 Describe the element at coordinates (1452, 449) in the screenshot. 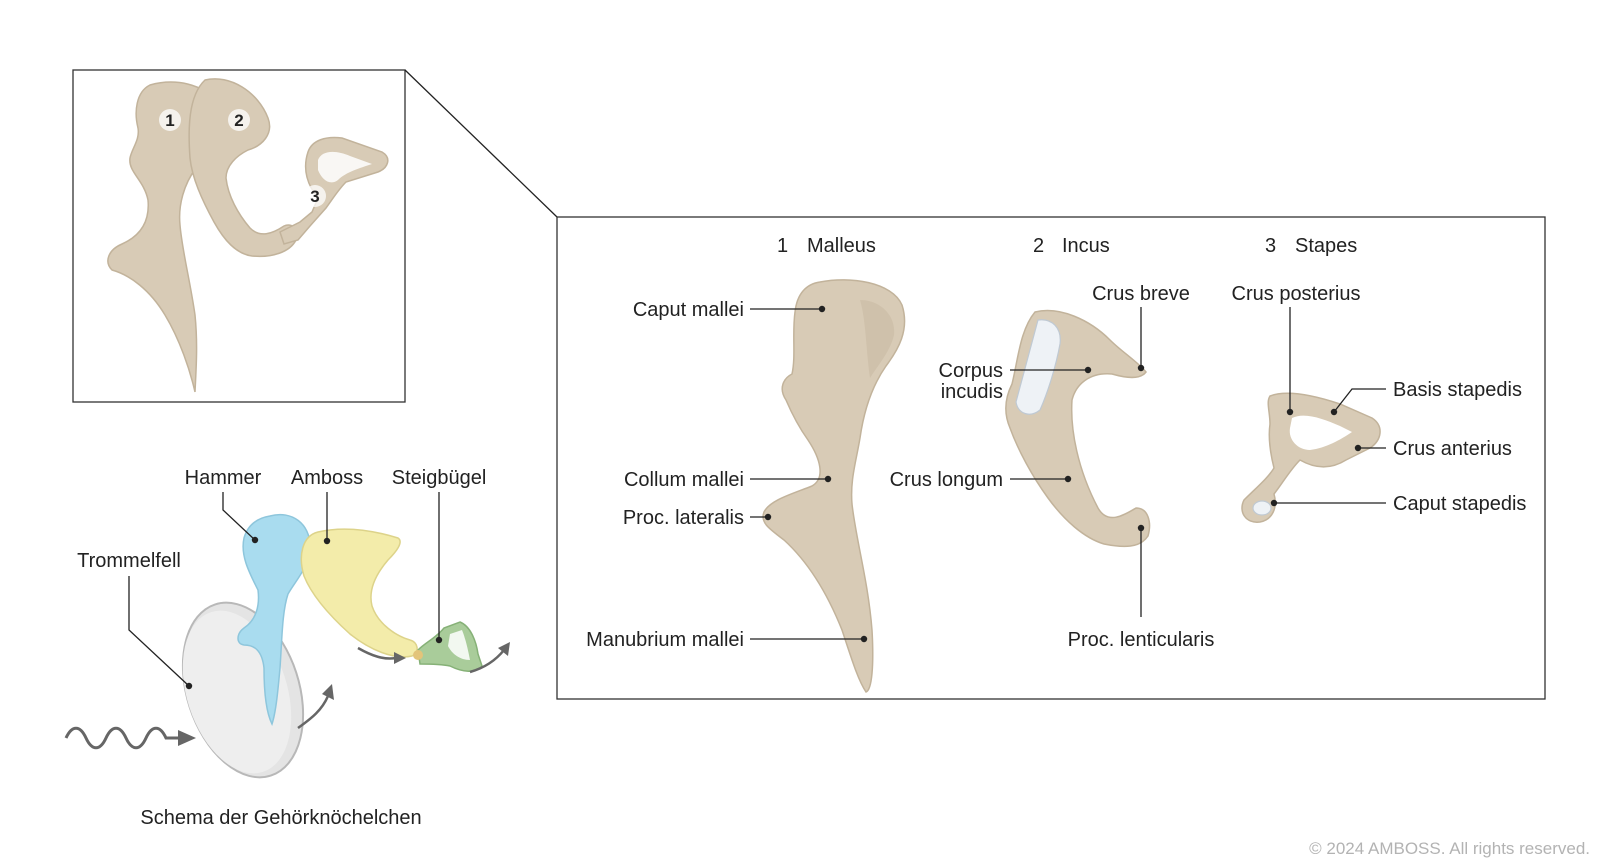

I see `label-crus-anterius: Crus anterius` at that location.